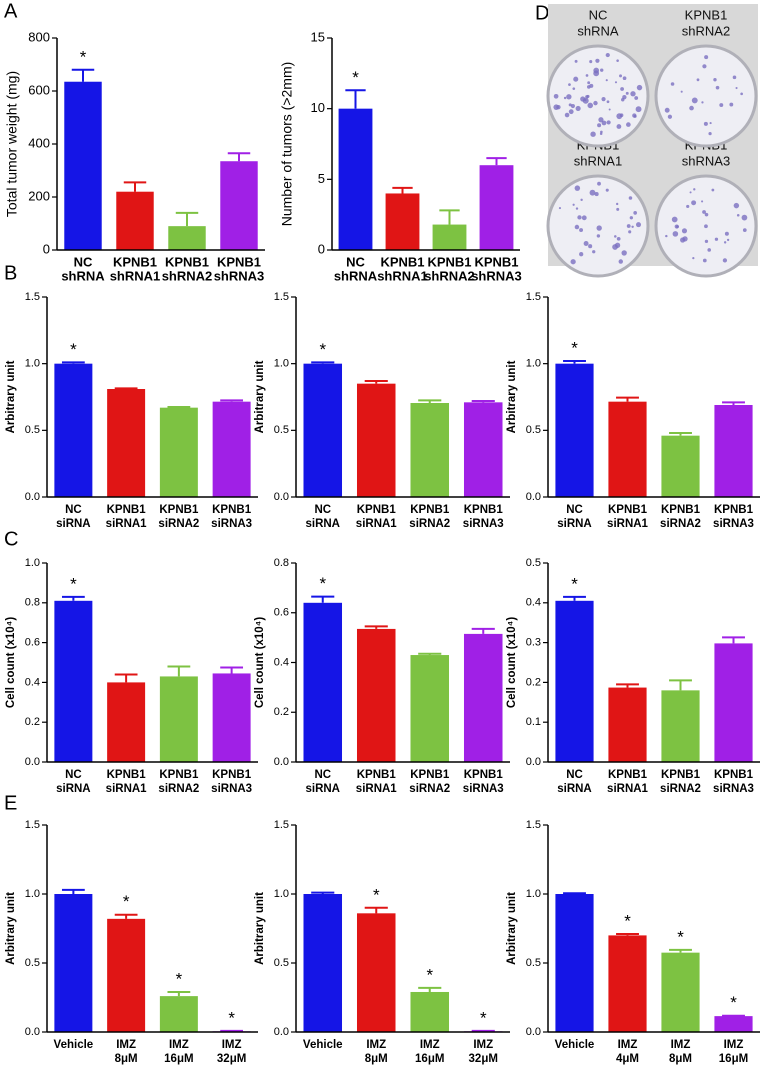  Describe the element at coordinates (281, 563) in the screenshot. I see `y-tick-label: 0.8` at that location.